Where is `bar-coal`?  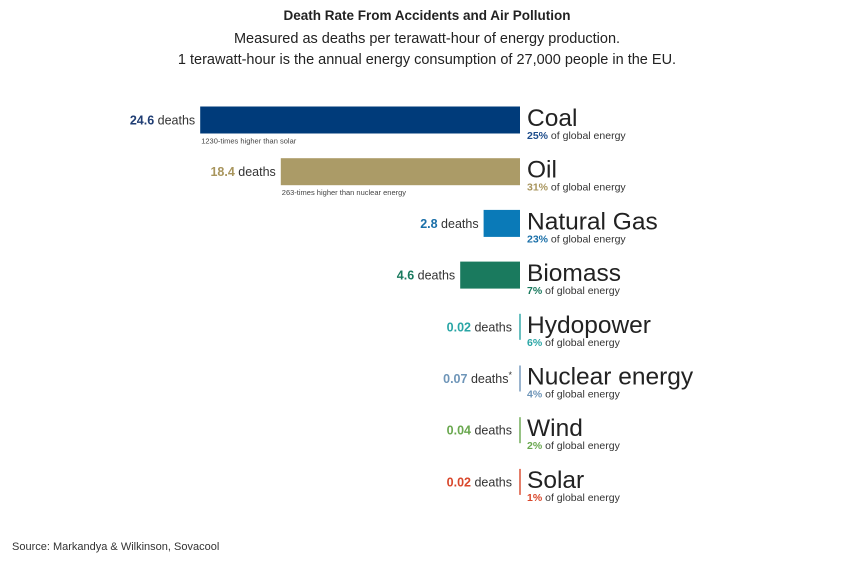 bar-coal is located at coordinates (360, 120).